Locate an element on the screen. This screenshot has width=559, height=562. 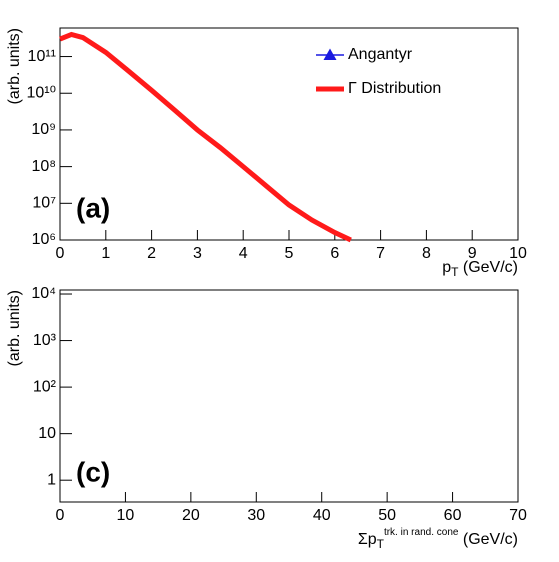
y-tick-label: 10² is located at coordinates (45, 386).